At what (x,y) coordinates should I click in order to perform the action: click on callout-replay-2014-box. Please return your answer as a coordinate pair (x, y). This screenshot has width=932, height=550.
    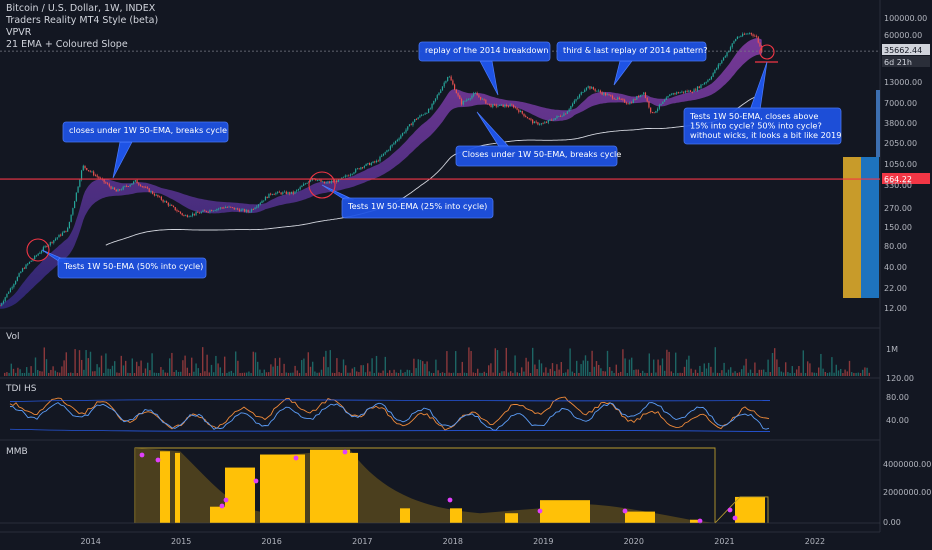
    Looking at the image, I should click on (484, 51).